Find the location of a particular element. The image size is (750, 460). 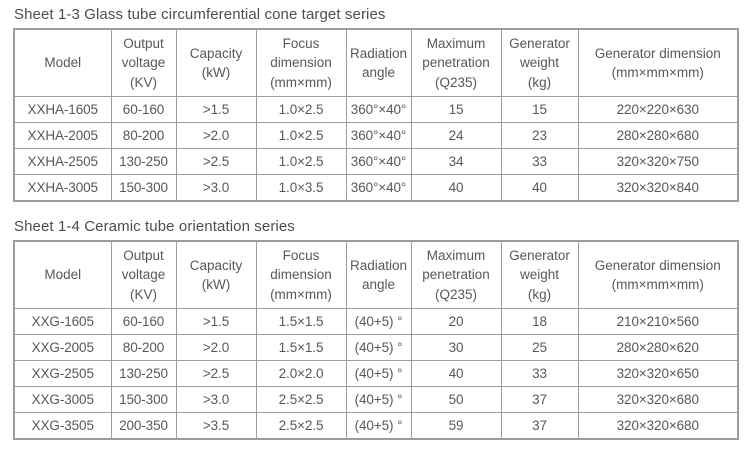

cell-model: XXHA-1605 is located at coordinates (62, 109).